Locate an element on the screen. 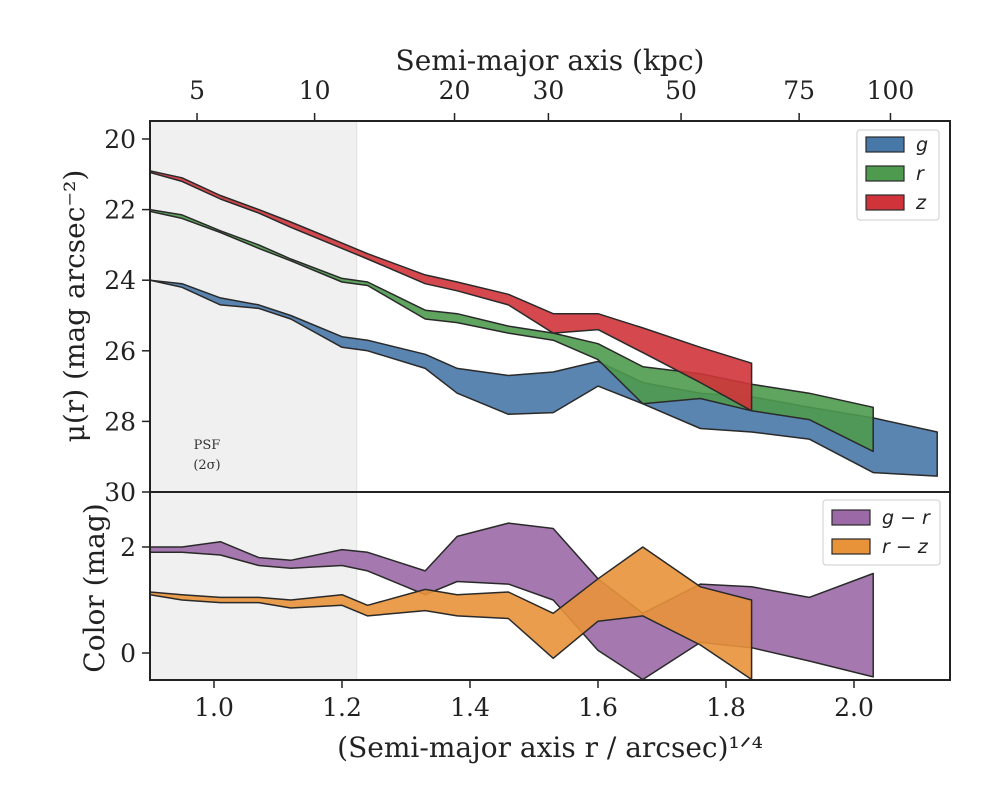 Image resolution: width=1000 pixels, height=800 pixels. legend-label: g − r is located at coordinates (906, 518).